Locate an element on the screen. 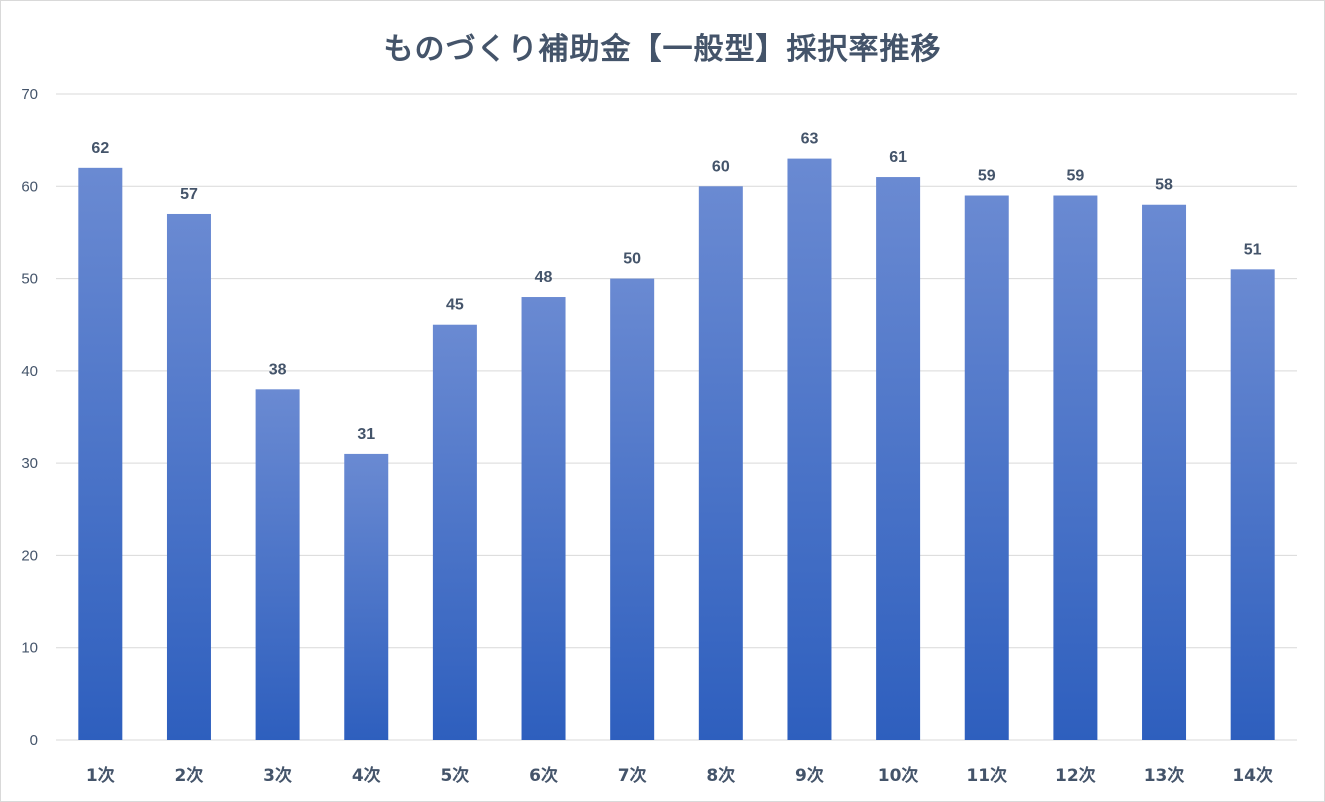 The image size is (1325, 802). data-label: 58 is located at coordinates (1164, 185).